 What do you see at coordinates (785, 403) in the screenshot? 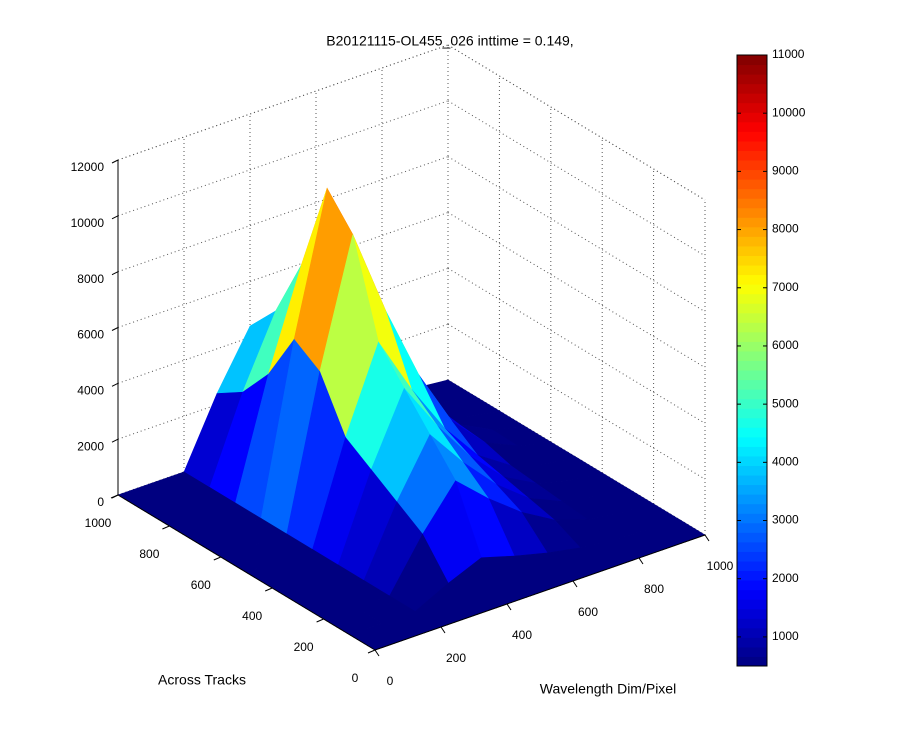
I see `colorbar-tick-label: 5000` at bounding box center [785, 403].